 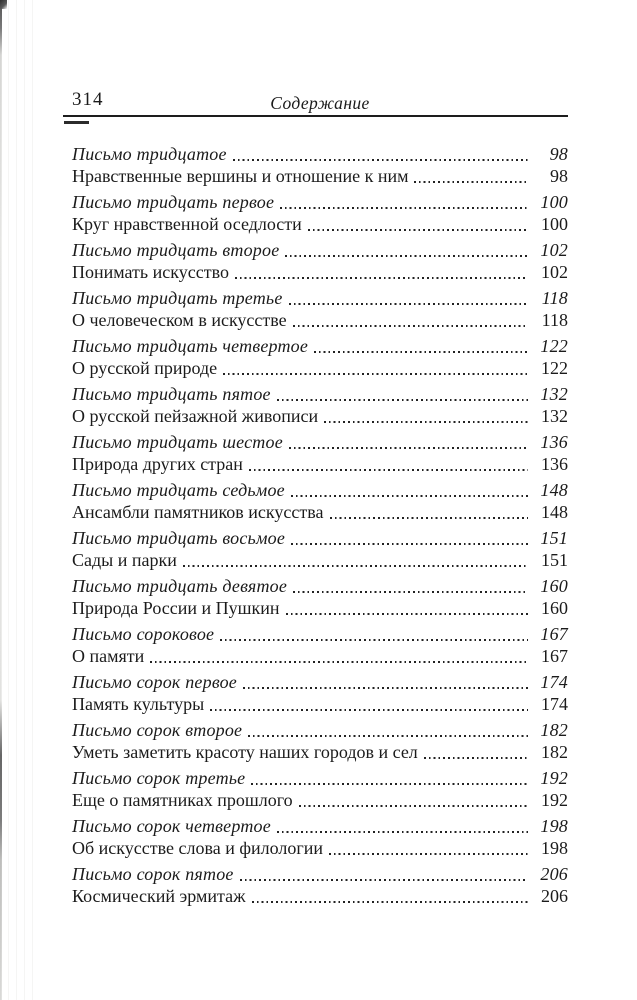 I want to click on topic-title: Память культуры, so click(x=138, y=704).